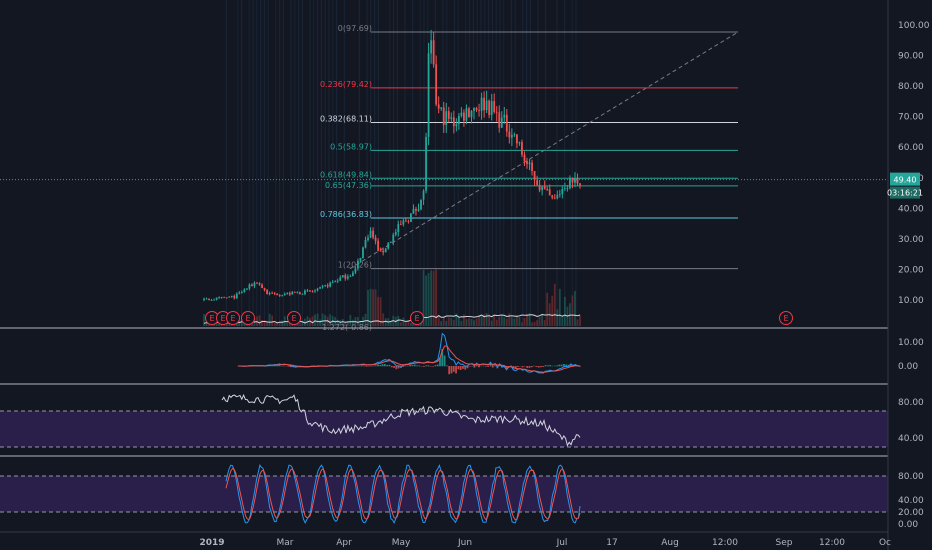 The image size is (932, 550). What do you see at coordinates (911, 209) in the screenshot?
I see `y-tick-label: 40.00` at bounding box center [911, 209].